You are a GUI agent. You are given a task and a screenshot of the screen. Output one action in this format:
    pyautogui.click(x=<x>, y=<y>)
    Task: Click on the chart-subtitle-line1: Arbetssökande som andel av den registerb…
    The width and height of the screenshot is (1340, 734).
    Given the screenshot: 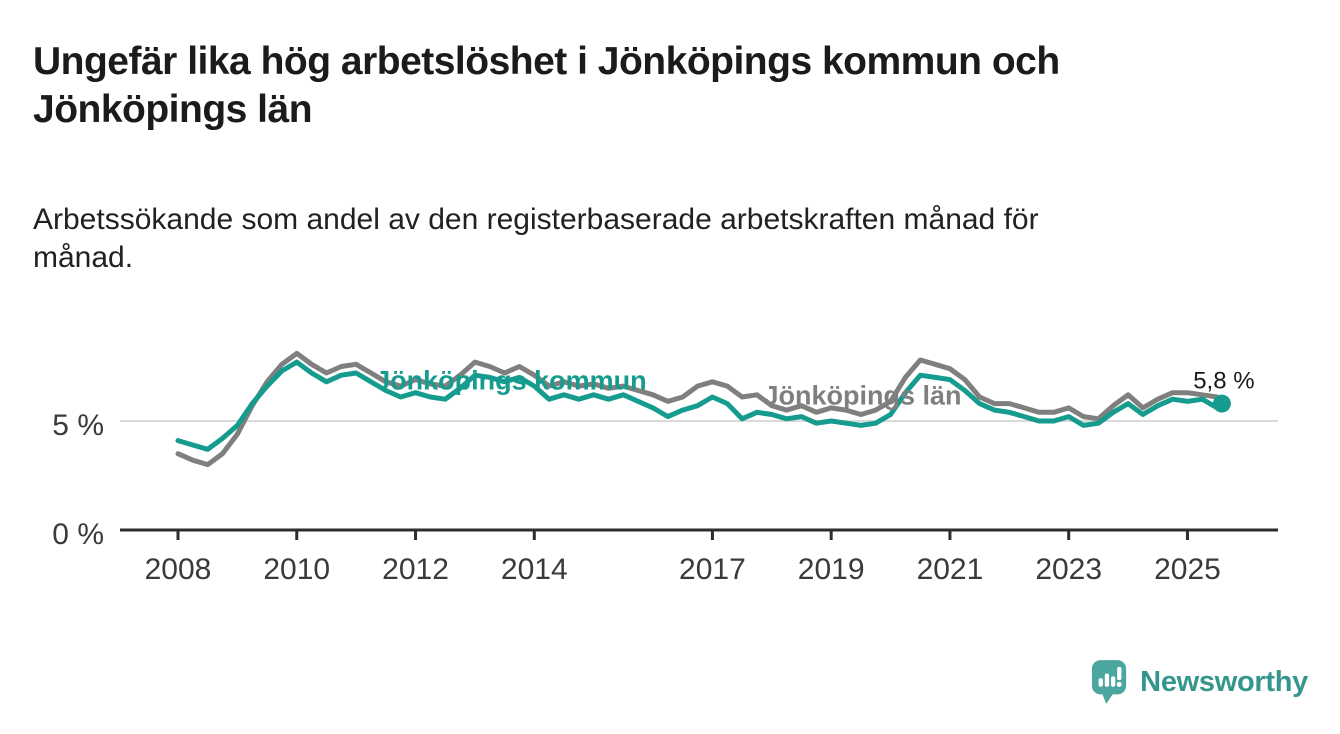 What is the action you would take?
    pyautogui.click(x=536, y=219)
    